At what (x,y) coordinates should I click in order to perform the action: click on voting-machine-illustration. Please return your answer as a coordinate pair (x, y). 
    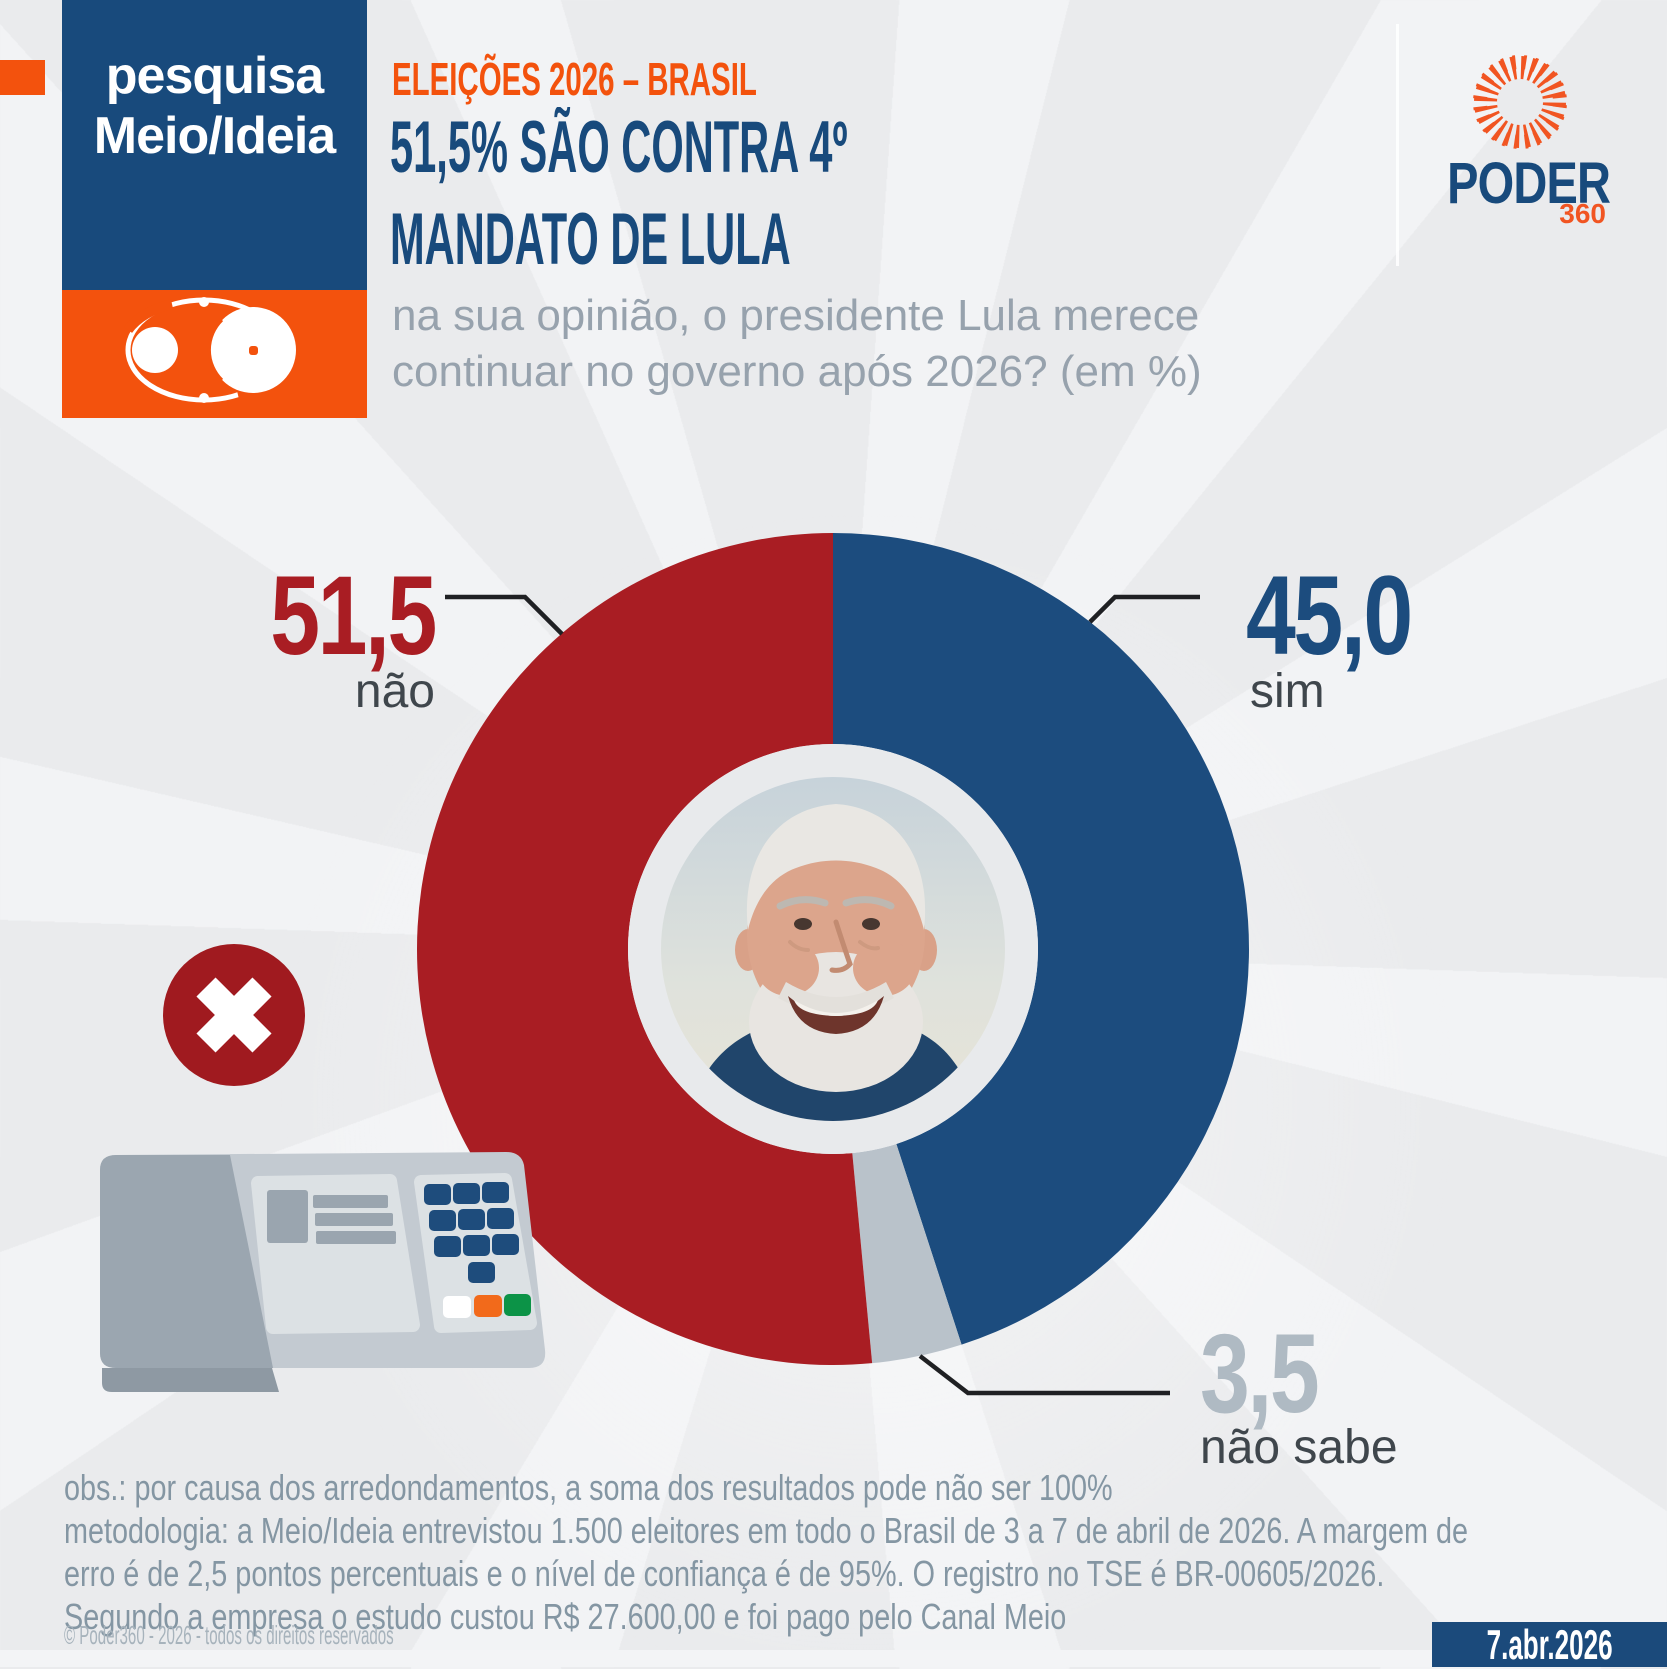
    Looking at the image, I should click on (323, 1272).